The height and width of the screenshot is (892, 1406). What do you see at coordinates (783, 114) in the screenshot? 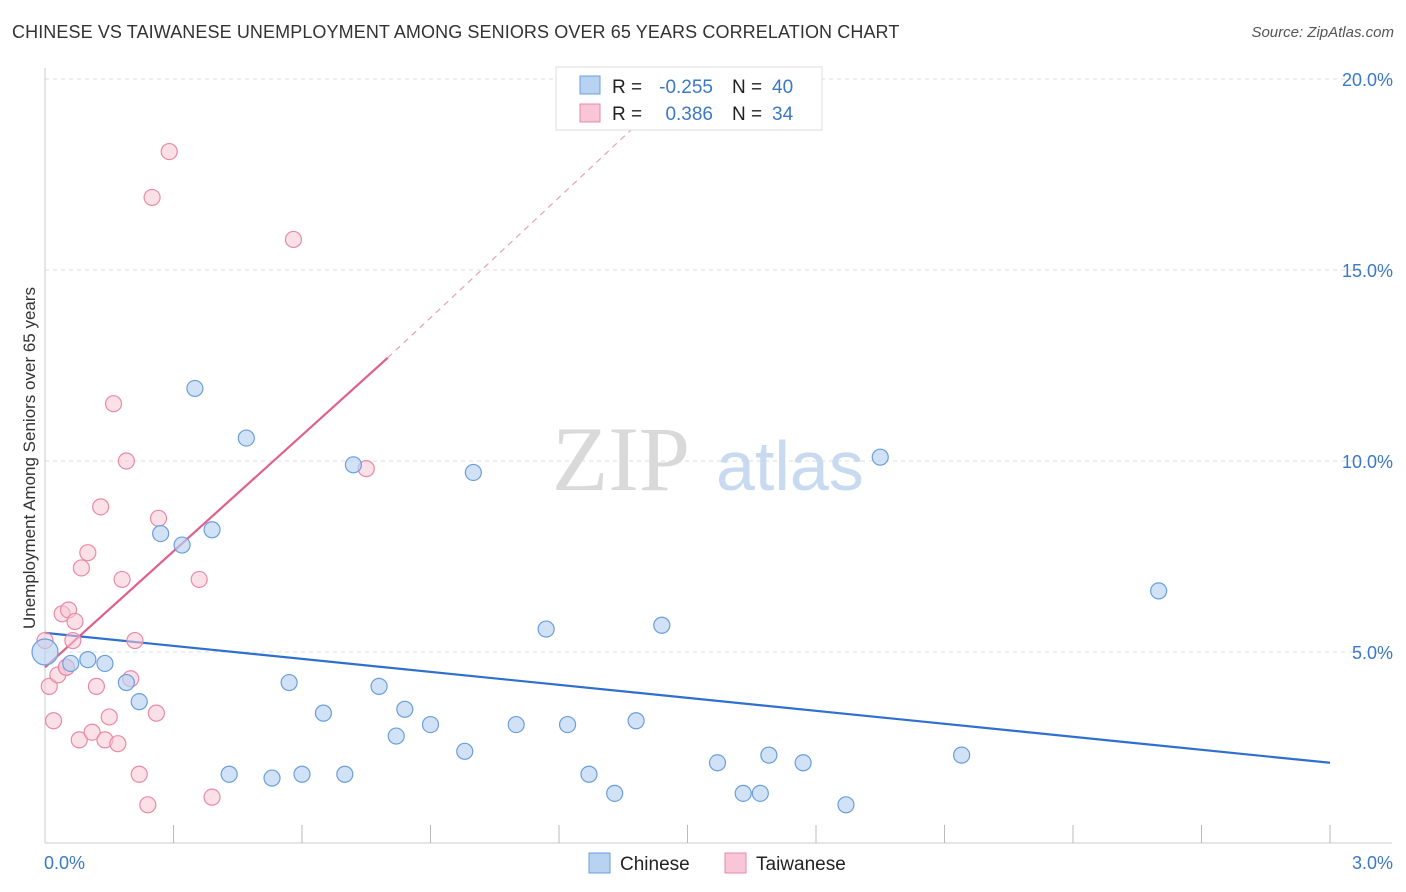
I see `legend-taiwanese-n-value: 34` at bounding box center [783, 114].